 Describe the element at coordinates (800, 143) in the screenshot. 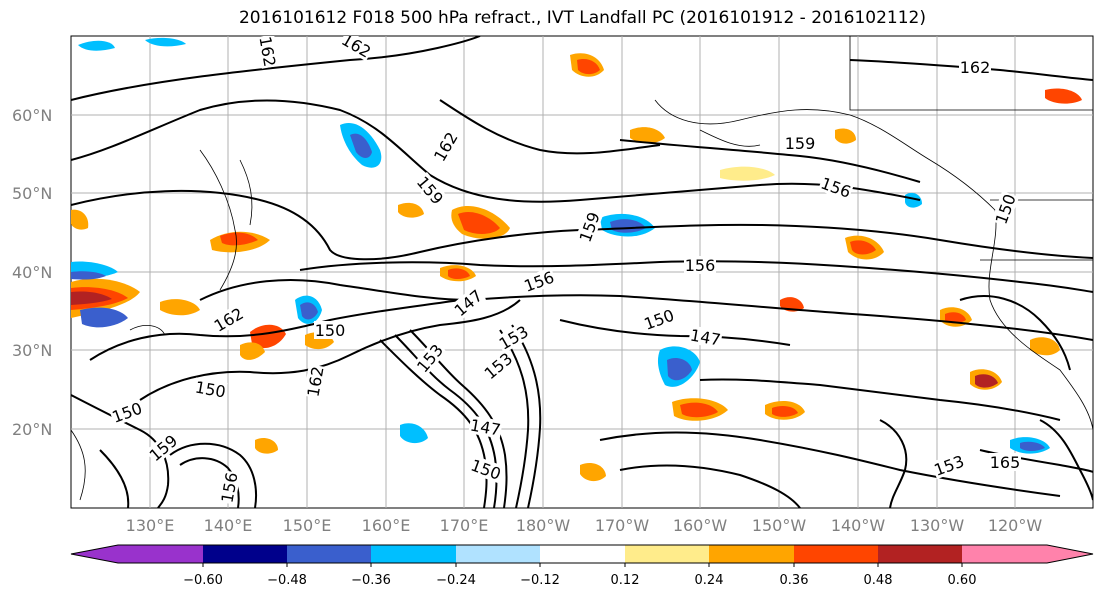

I see `contour-label: 159` at that location.